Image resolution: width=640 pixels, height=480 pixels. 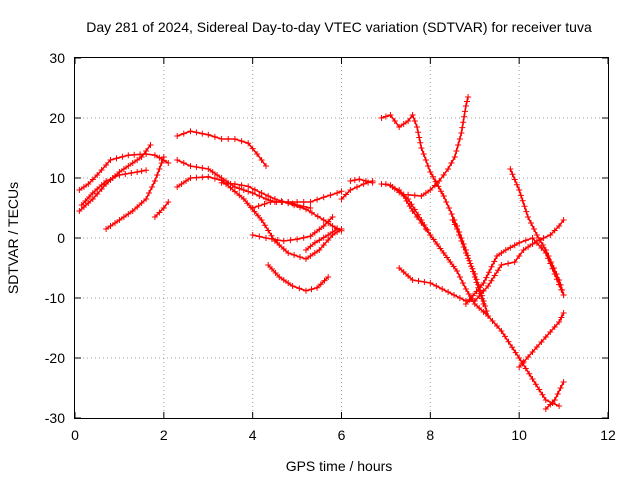 What do you see at coordinates (61, 238) in the screenshot?
I see `y-tick-label: 0` at bounding box center [61, 238].